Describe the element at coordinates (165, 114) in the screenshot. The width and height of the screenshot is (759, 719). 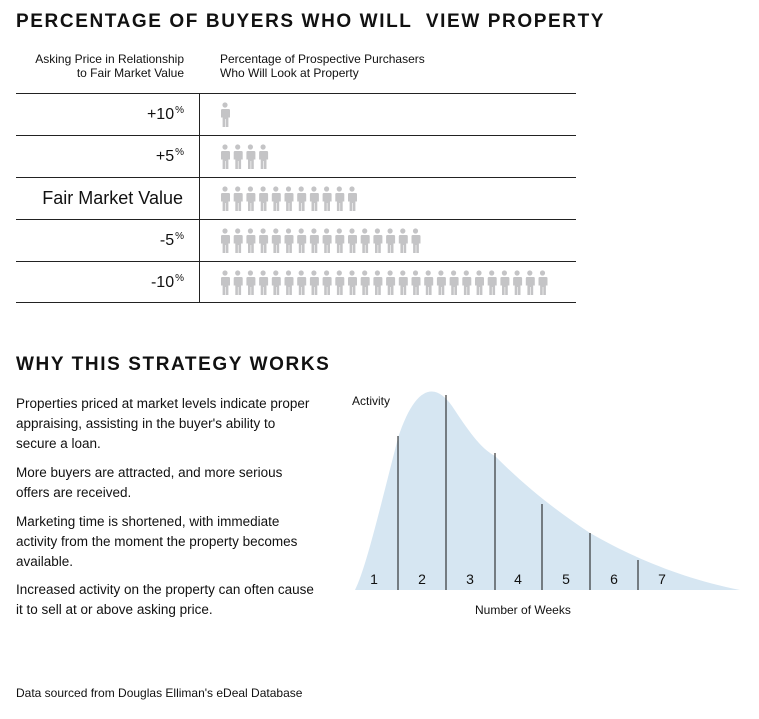
I see `row-label: +10%` at that location.